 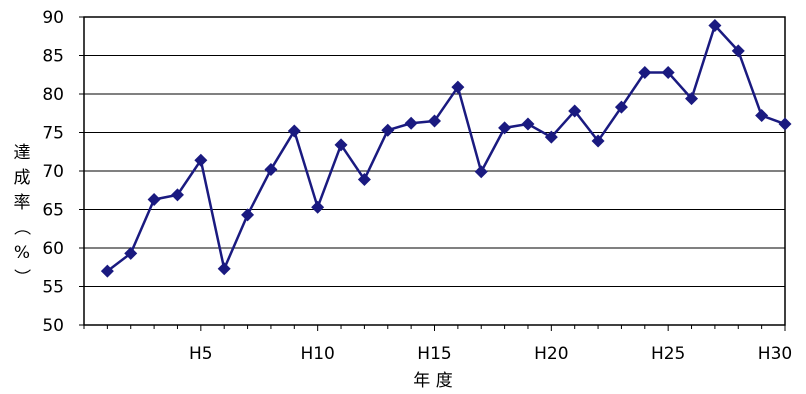 What do you see at coordinates (53, 95) in the screenshot?
I see `y-tick-label: 80` at bounding box center [53, 95].